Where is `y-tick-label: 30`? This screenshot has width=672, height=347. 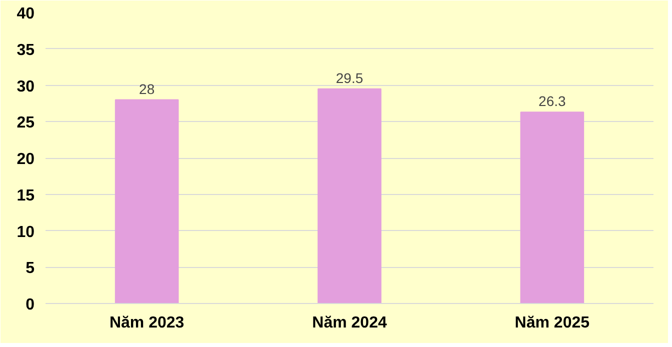
y-tick-label: 30 is located at coordinates (25, 87).